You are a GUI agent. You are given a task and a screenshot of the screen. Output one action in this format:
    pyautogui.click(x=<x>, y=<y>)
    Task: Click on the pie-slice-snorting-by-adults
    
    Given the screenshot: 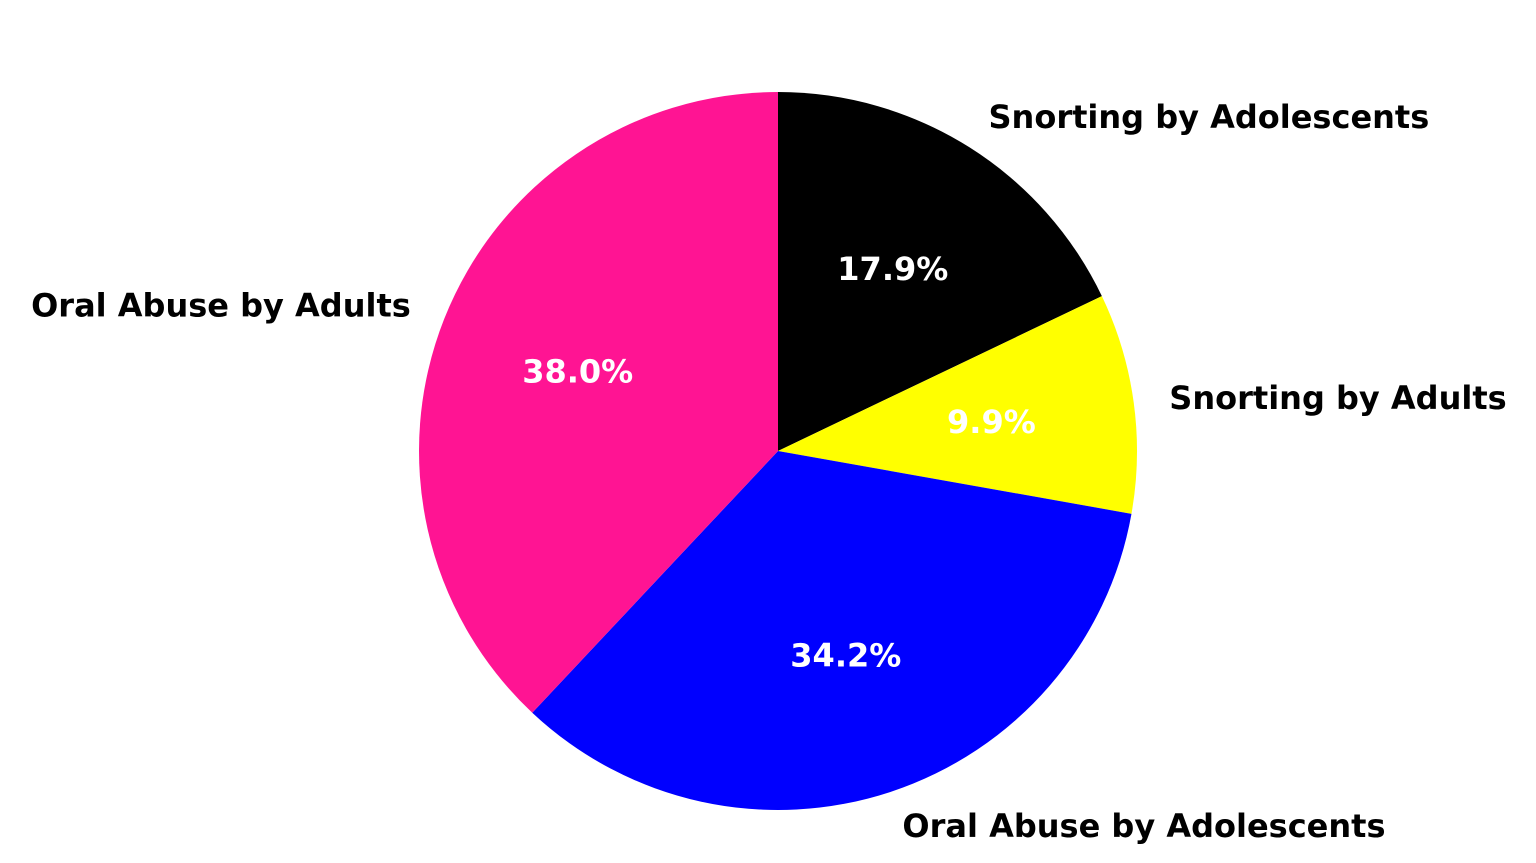 What is the action you would take?
    pyautogui.click(x=958, y=405)
    